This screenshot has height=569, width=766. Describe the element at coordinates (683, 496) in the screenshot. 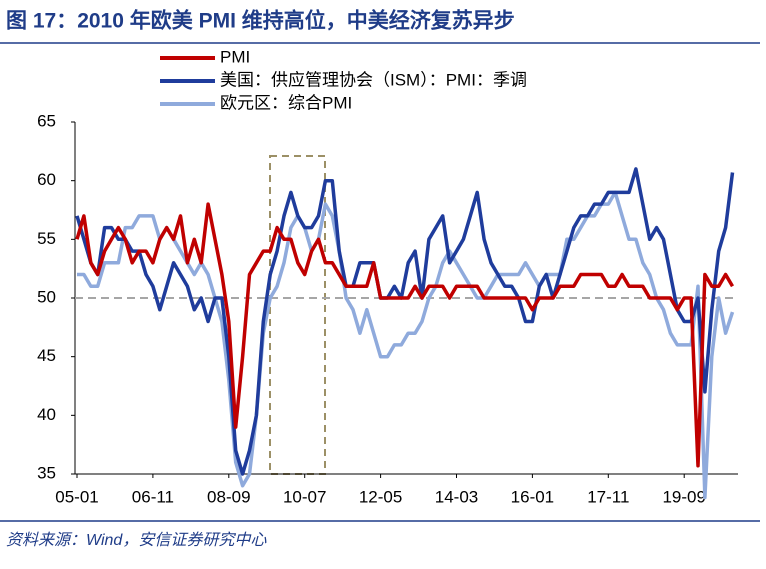

I see `x-tick-label: 19-09` at that location.